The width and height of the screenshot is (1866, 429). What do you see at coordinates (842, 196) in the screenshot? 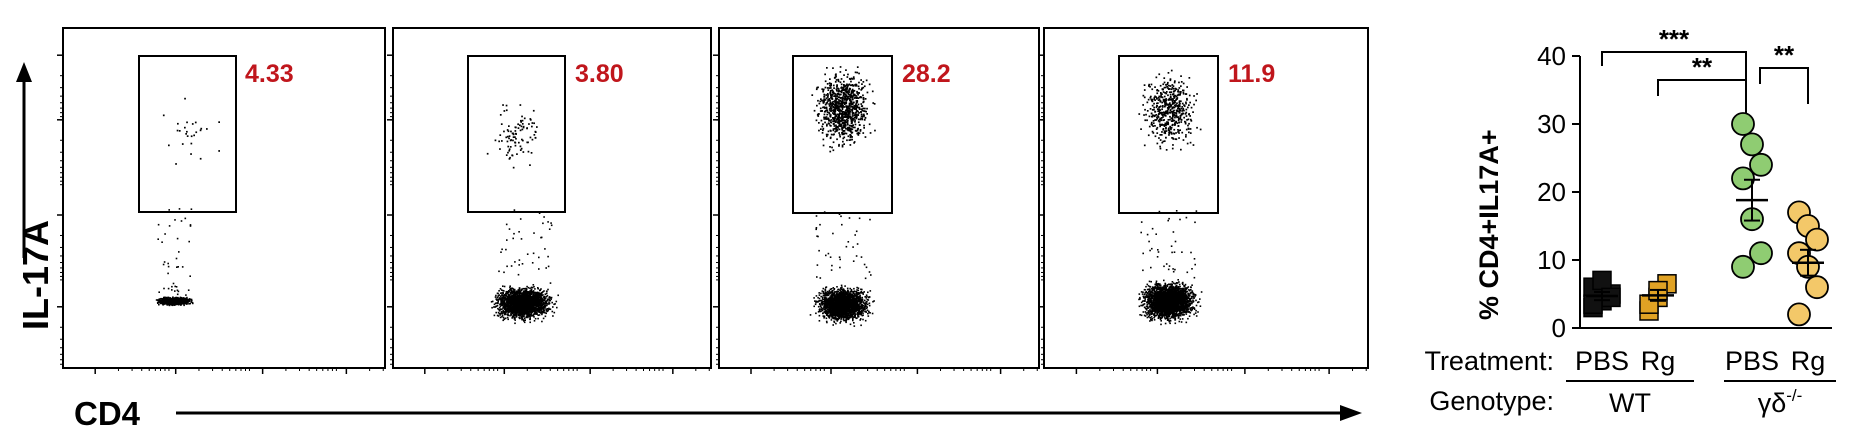
I see `panel-dot-cloud` at bounding box center [842, 196].